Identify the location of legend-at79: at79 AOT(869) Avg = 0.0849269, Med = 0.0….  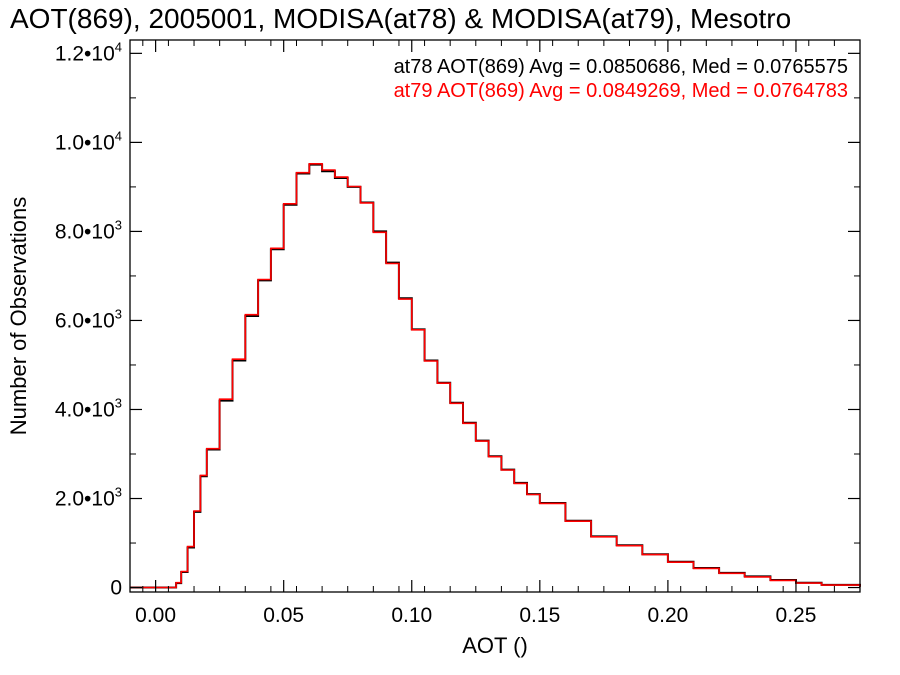
(621, 91).